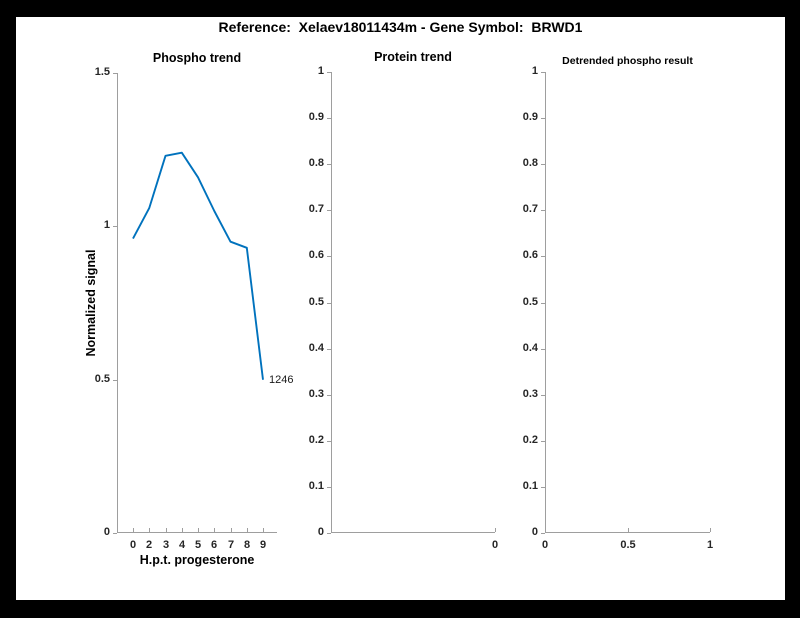 The height and width of the screenshot is (618, 800). Describe the element at coordinates (149, 545) in the screenshot. I see `x-tick-label: 2` at that location.